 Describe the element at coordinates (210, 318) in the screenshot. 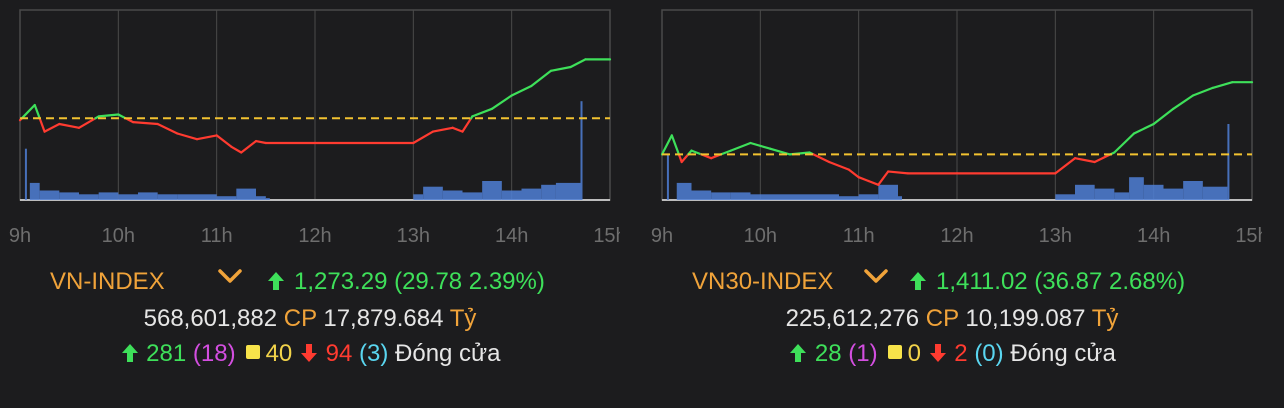

I see `volume-value: 568,601,882` at that location.